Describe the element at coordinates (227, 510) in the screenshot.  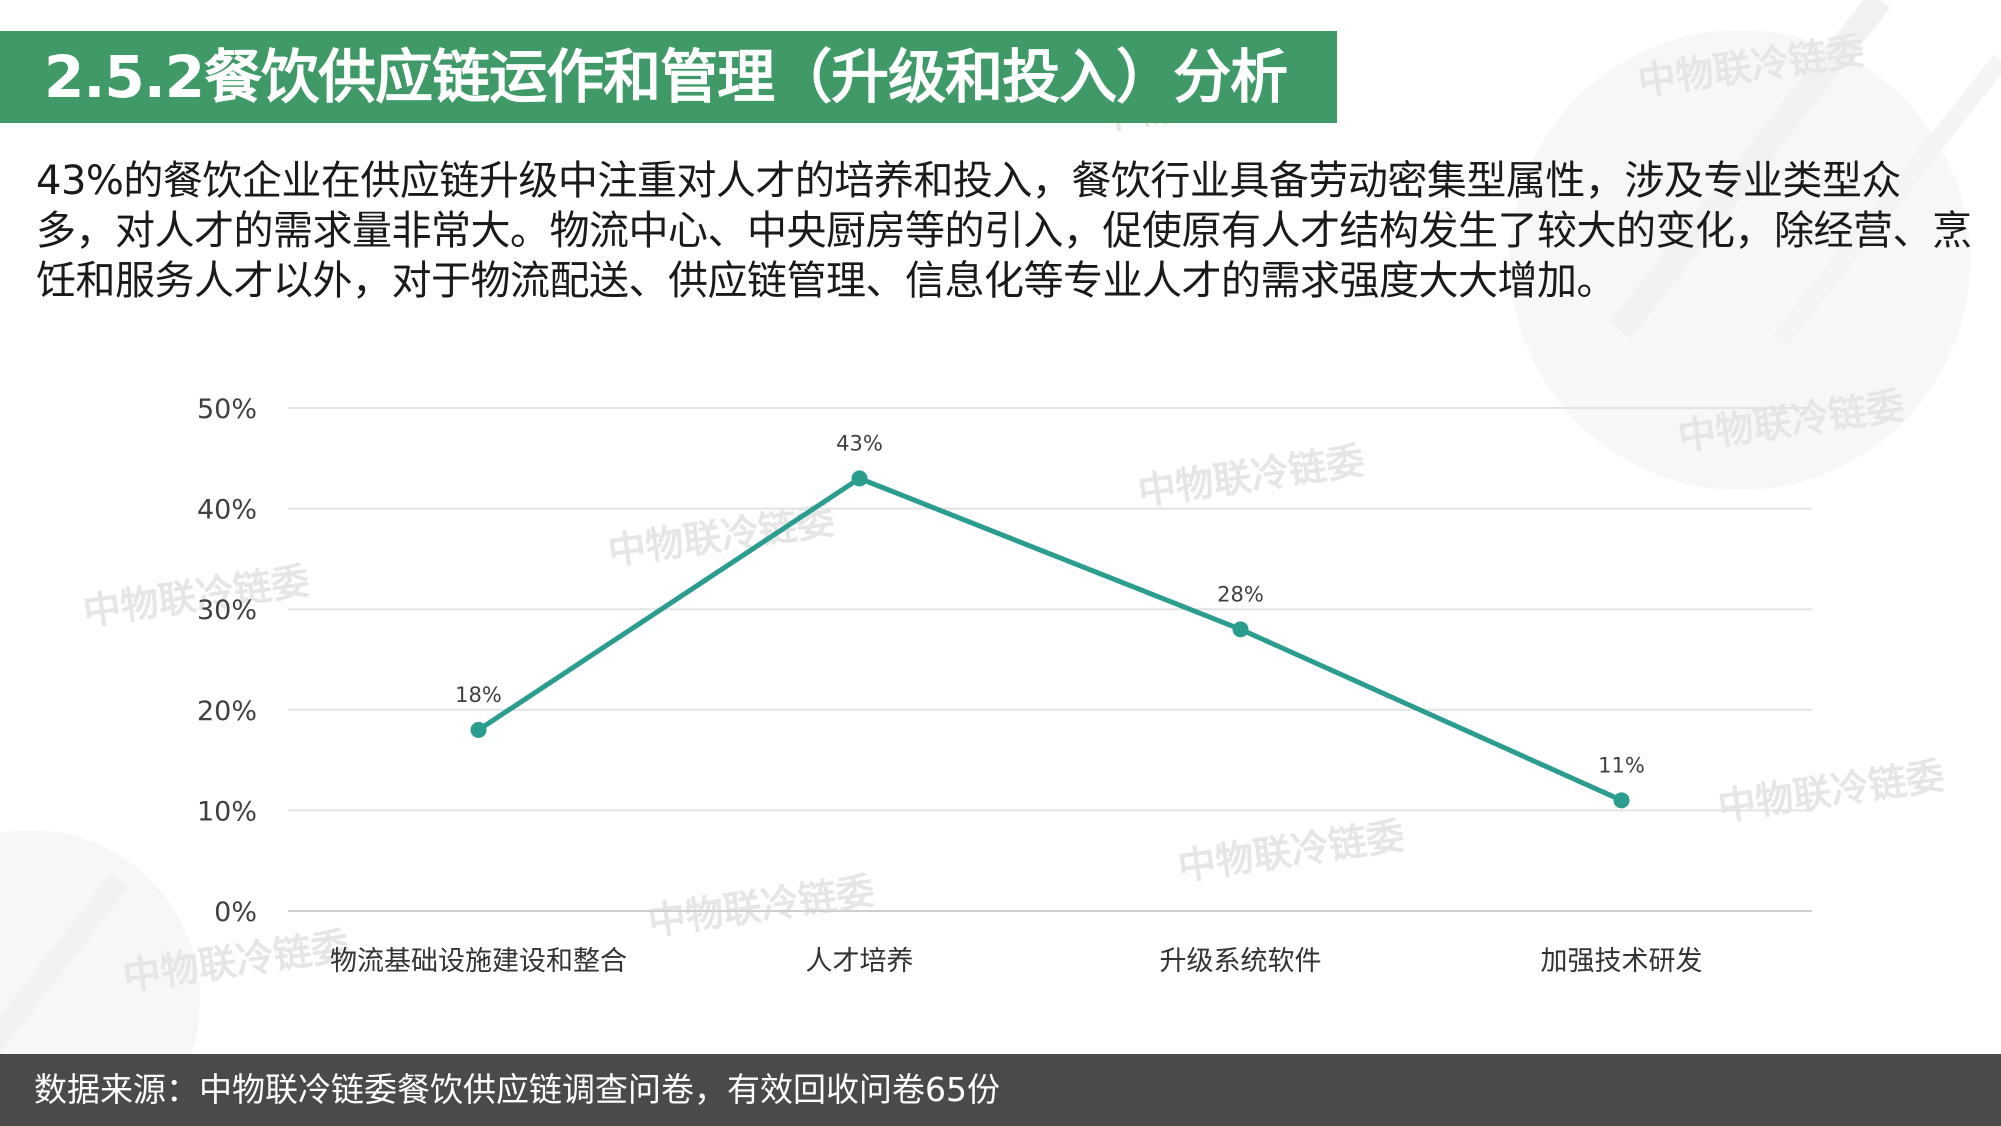
I see `y-tick-label: 40%` at that location.